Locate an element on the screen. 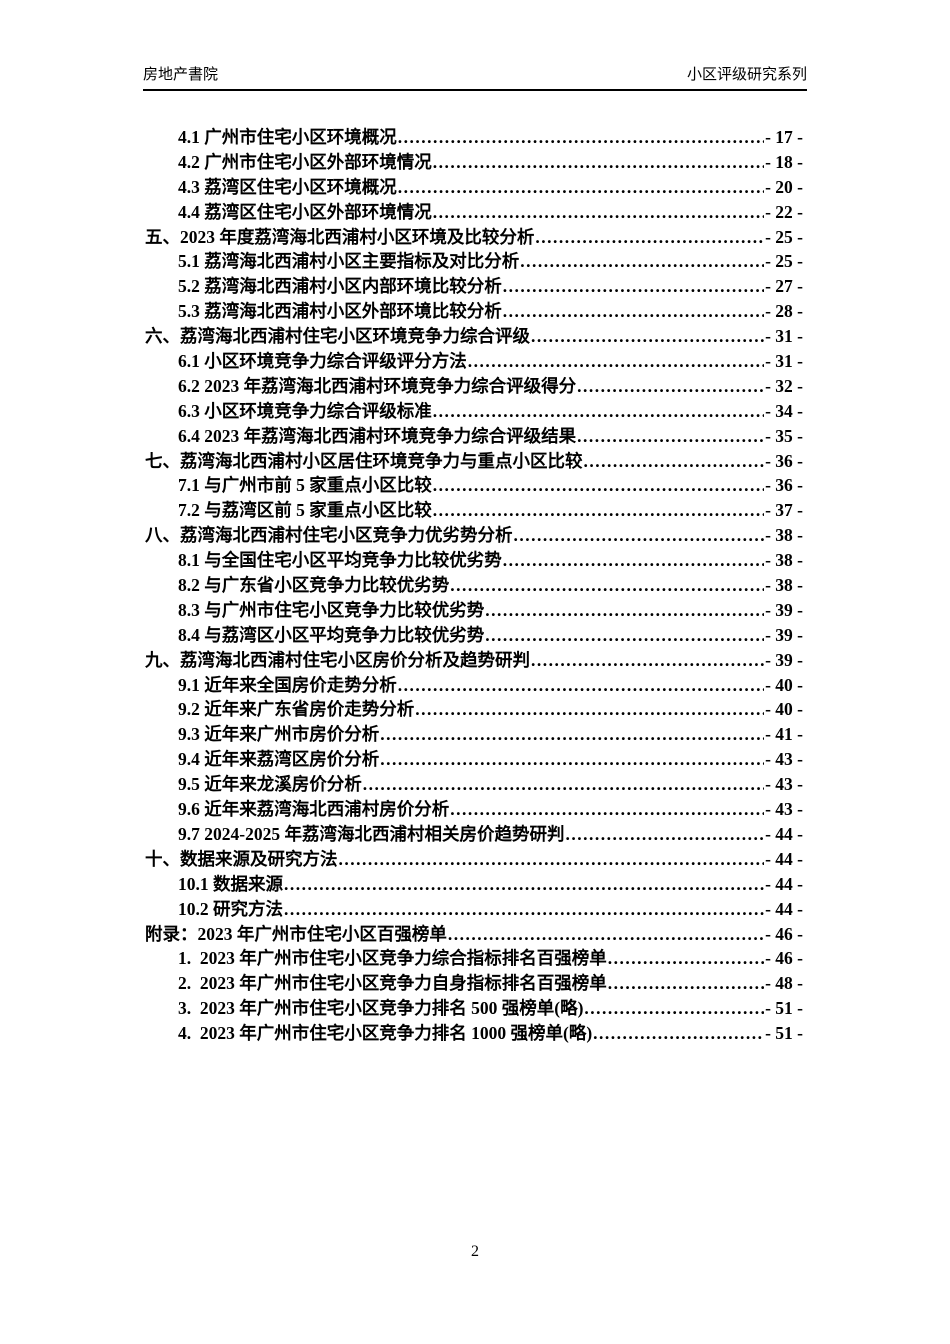 The height and width of the screenshot is (1344, 950). toc-entry-title: 9.3 近年来广州市房价分析 is located at coordinates (279, 734).